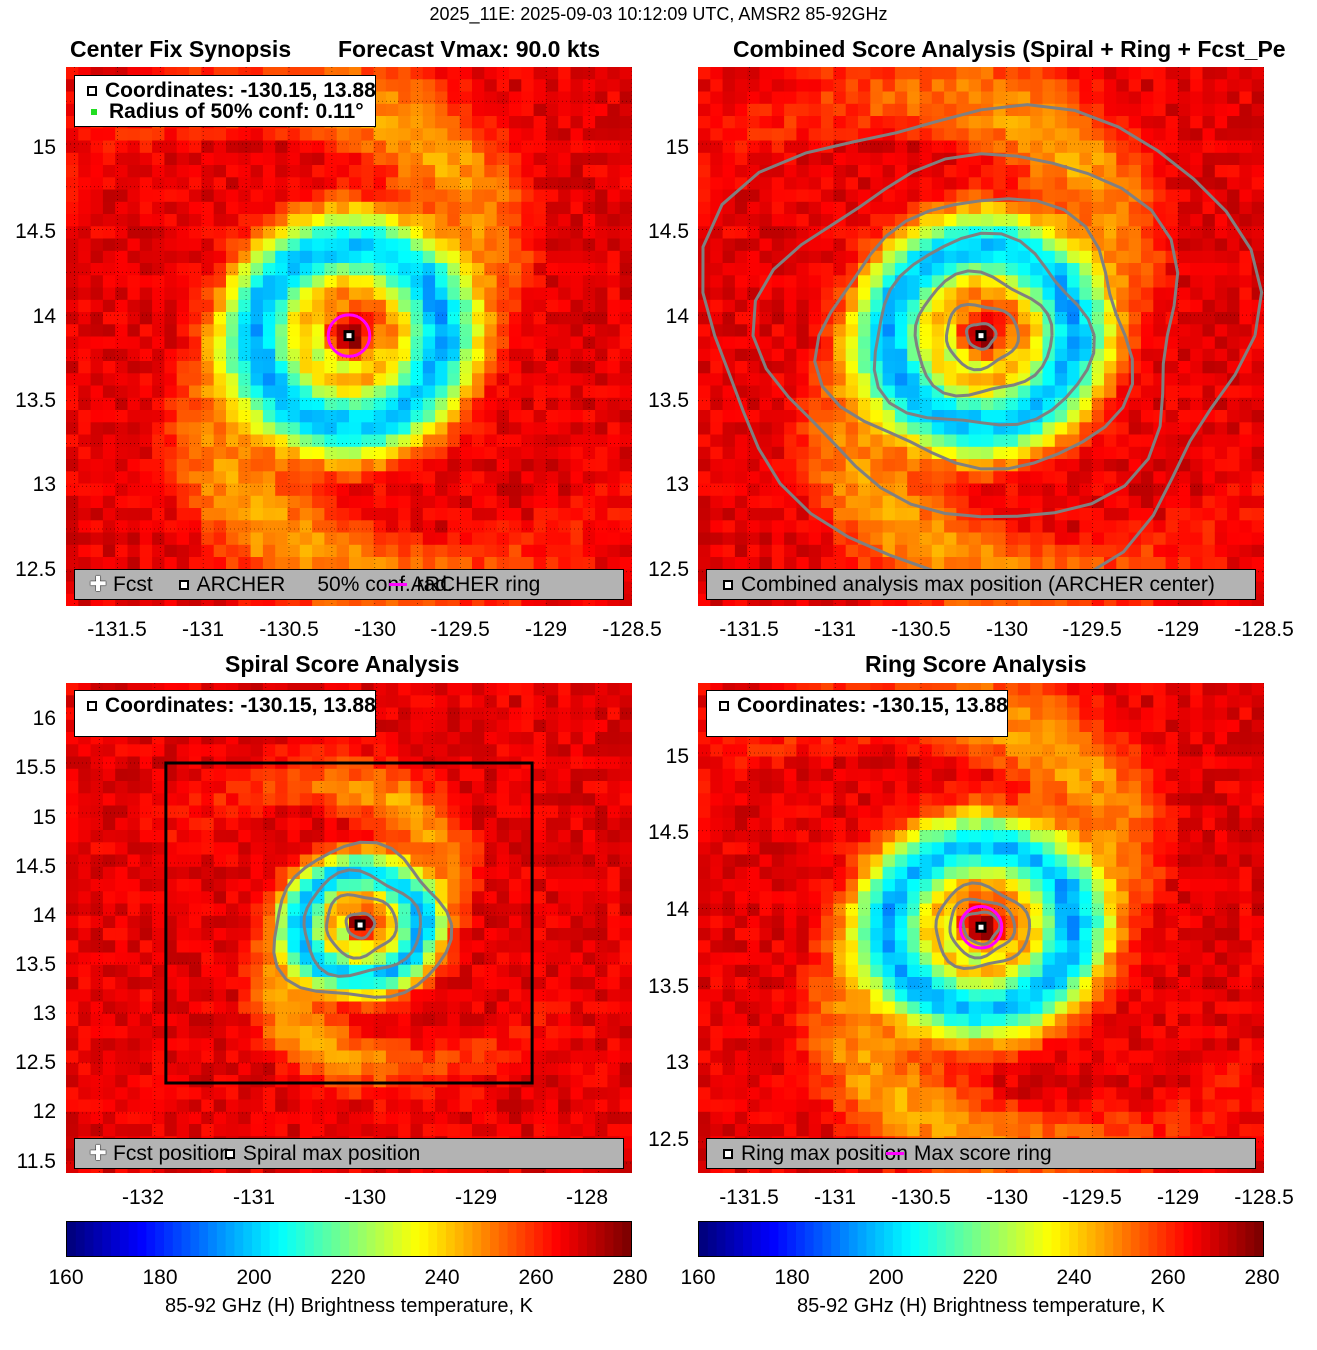 Image resolution: width=1317 pixels, height=1350 pixels. Describe the element at coordinates (225, 112) in the screenshot. I see `radius-line: Radius of 50% conf: 0.11°` at that location.